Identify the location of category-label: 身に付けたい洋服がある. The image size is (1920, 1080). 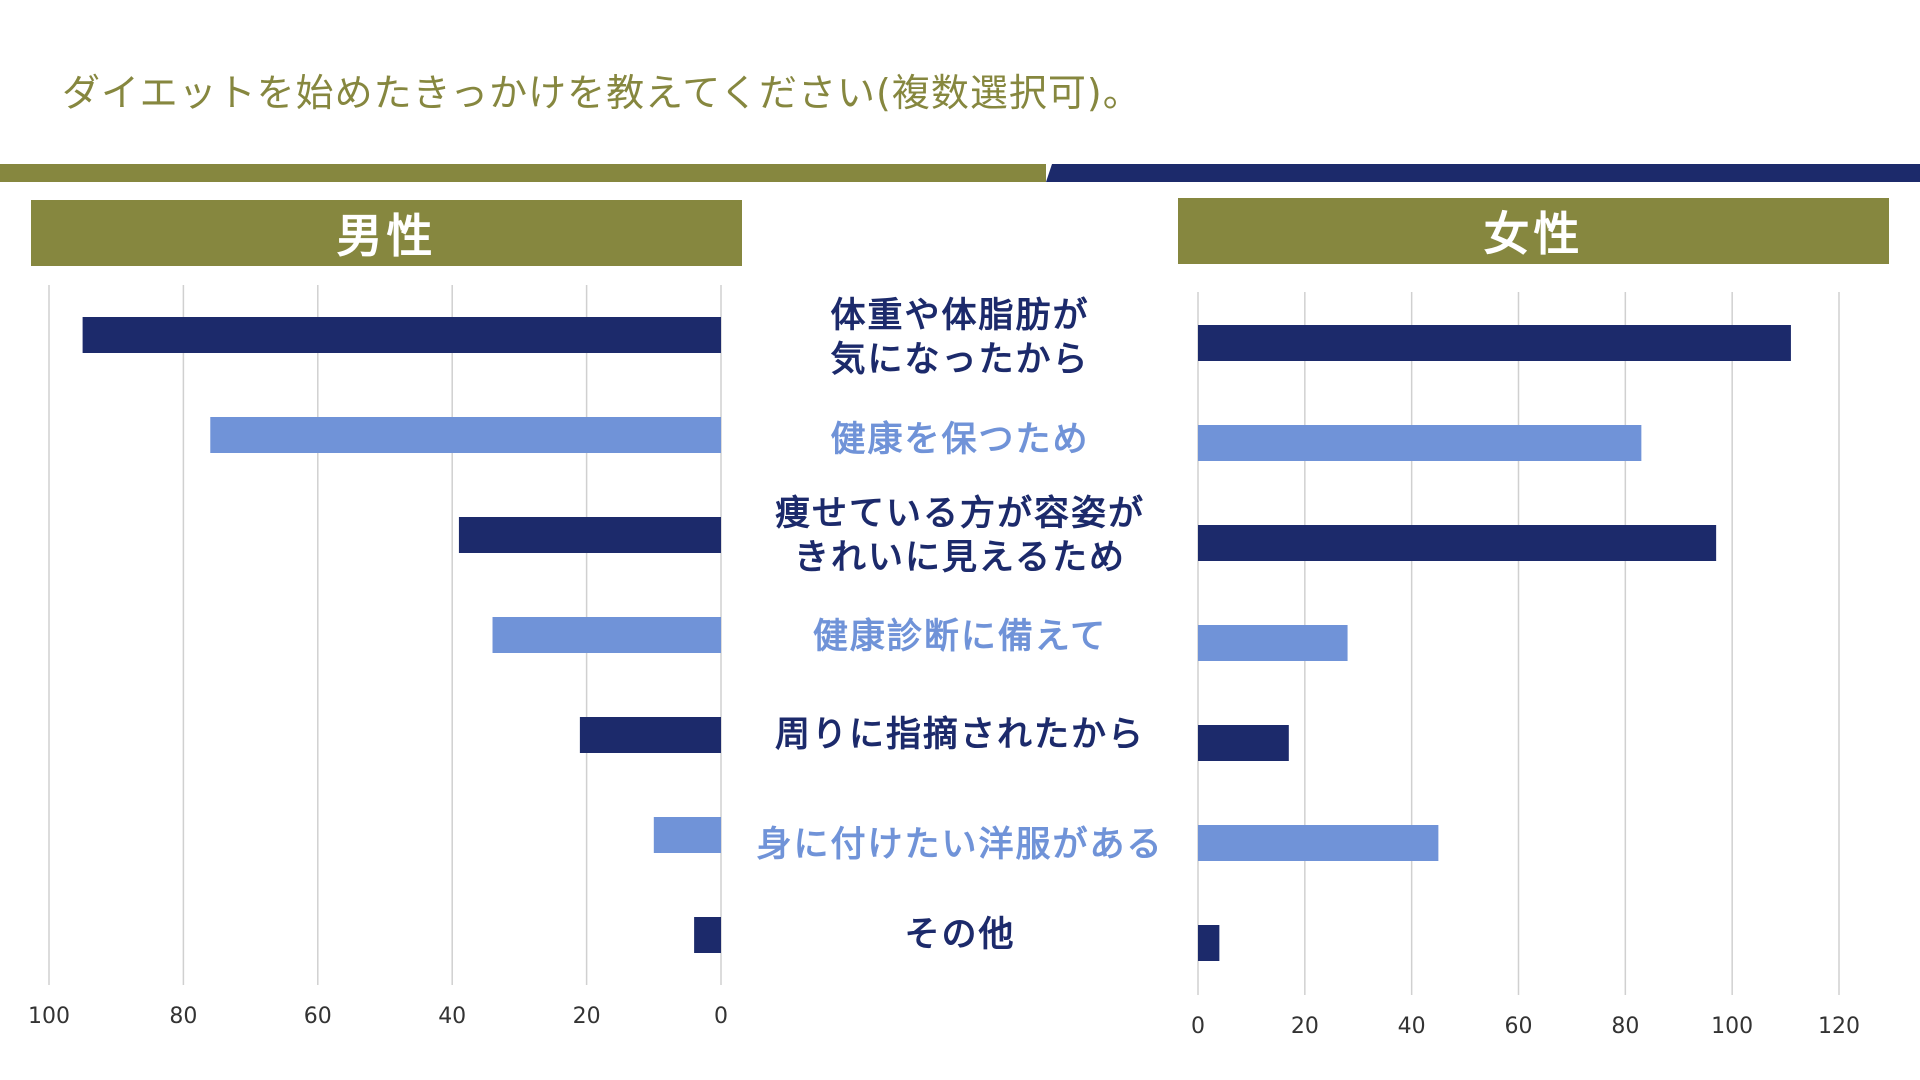
(960, 845).